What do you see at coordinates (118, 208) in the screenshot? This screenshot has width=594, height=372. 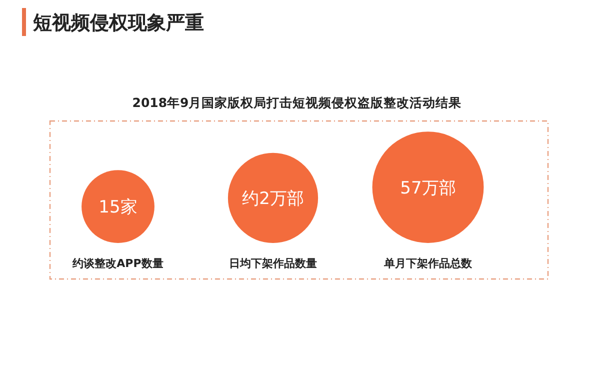 I see `data-label: 15家` at bounding box center [118, 208].